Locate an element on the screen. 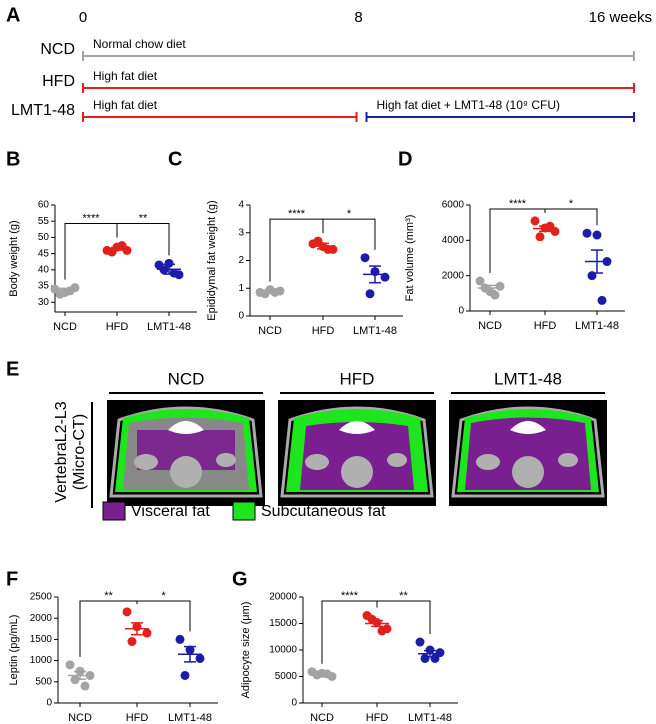 The width and height of the screenshot is (656, 724). panel-letter: C is located at coordinates (175, 159).